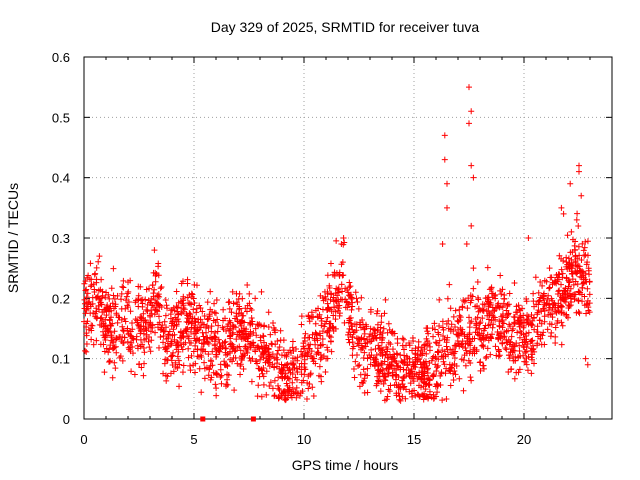 Image resolution: width=640 pixels, height=480 pixels. What do you see at coordinates (83, 439) in the screenshot?
I see `x-tick-label: 0` at bounding box center [83, 439].